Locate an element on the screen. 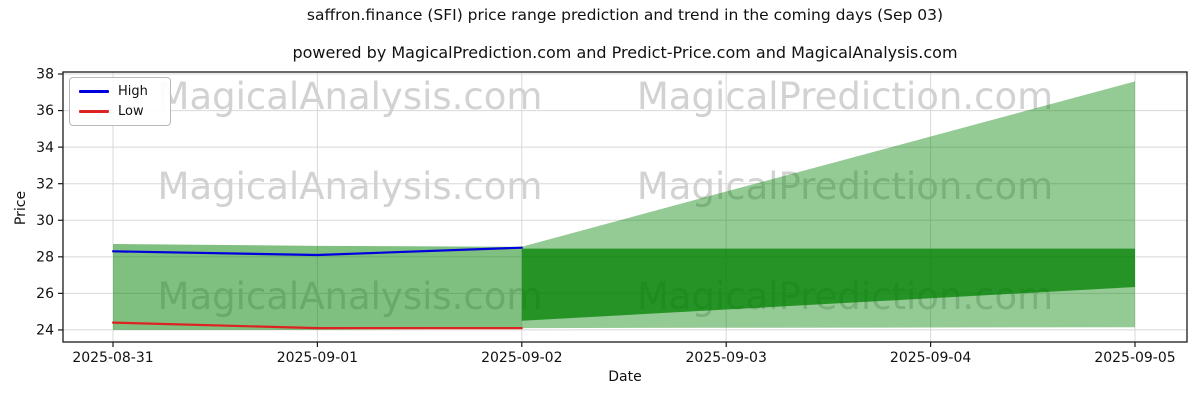  low-line is located at coordinates (317, 325).